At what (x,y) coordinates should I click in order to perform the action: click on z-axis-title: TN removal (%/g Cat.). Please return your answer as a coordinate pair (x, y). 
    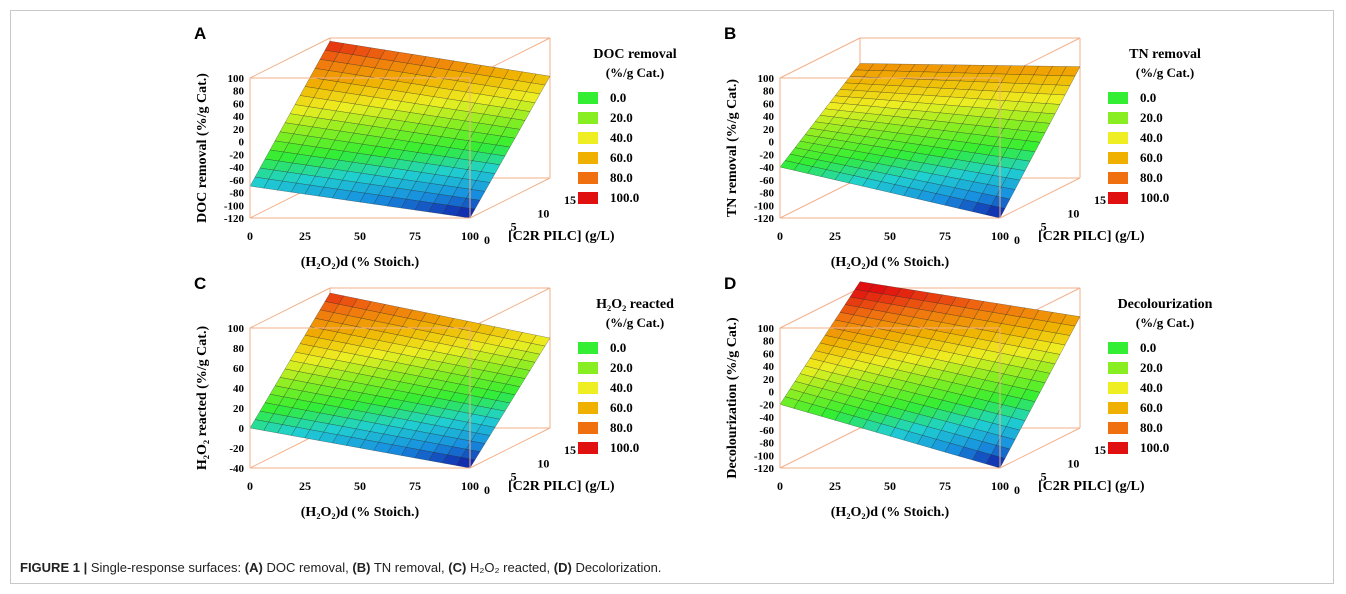
    Looking at the image, I should click on (732, 148).